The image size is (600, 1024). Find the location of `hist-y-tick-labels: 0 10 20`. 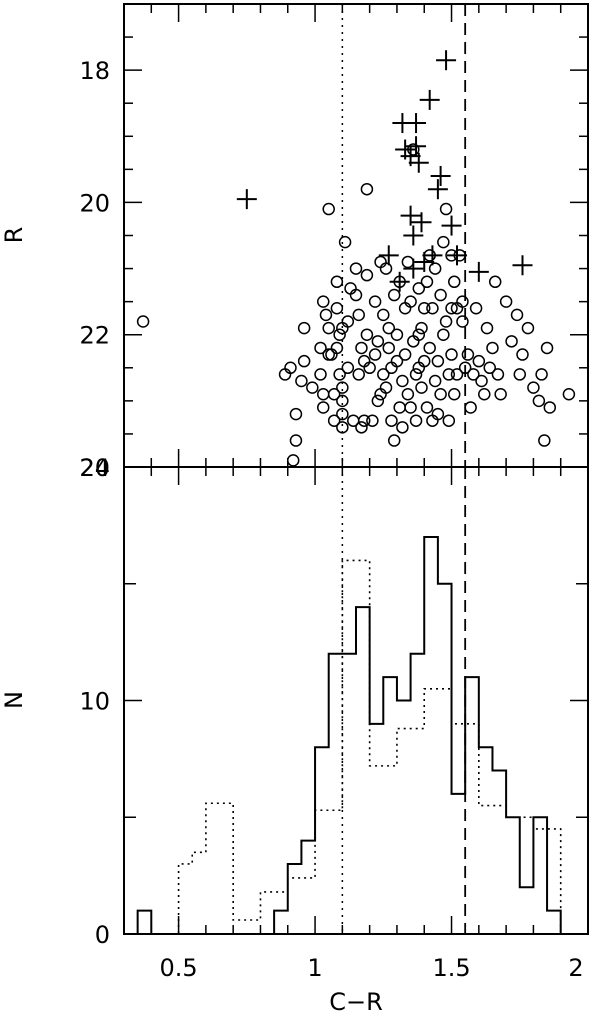

hist-y-tick-labels: 0 10 20 is located at coordinates (94, 701).